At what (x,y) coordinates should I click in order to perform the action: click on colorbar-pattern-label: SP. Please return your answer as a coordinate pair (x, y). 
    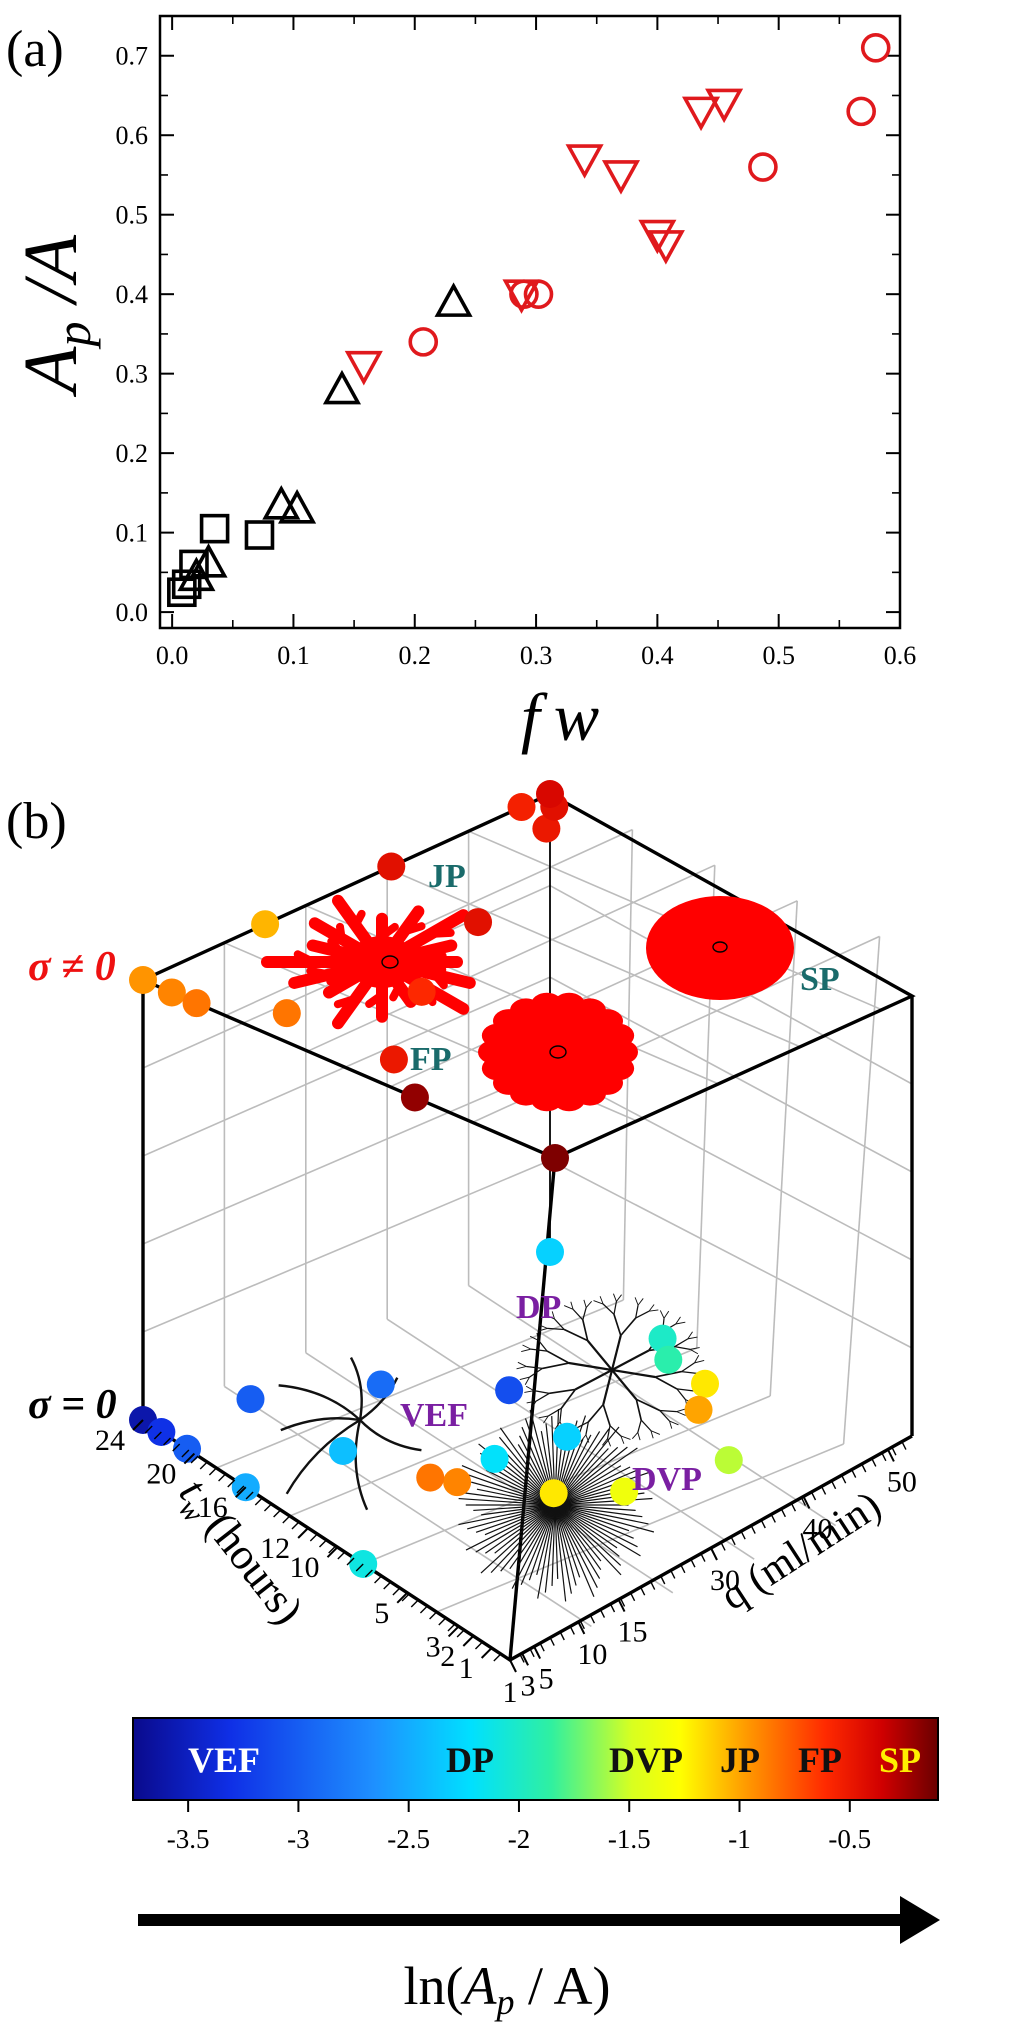
    Looking at the image, I should click on (900, 1760).